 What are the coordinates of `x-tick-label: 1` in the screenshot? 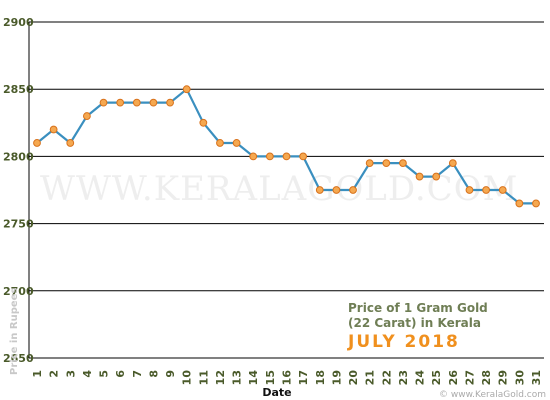 It's located at (37, 374).